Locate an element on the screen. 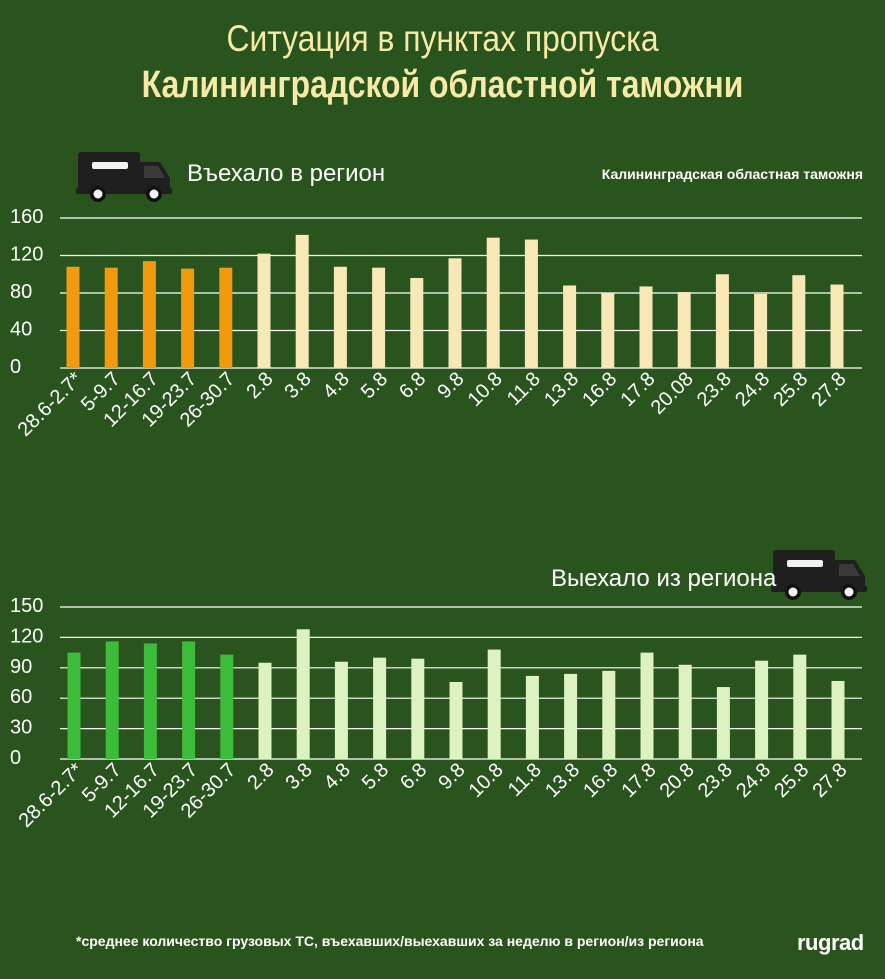 This screenshot has width=885, height=979. page-title-line2: Калининградской областной таможни is located at coordinates (442, 85).